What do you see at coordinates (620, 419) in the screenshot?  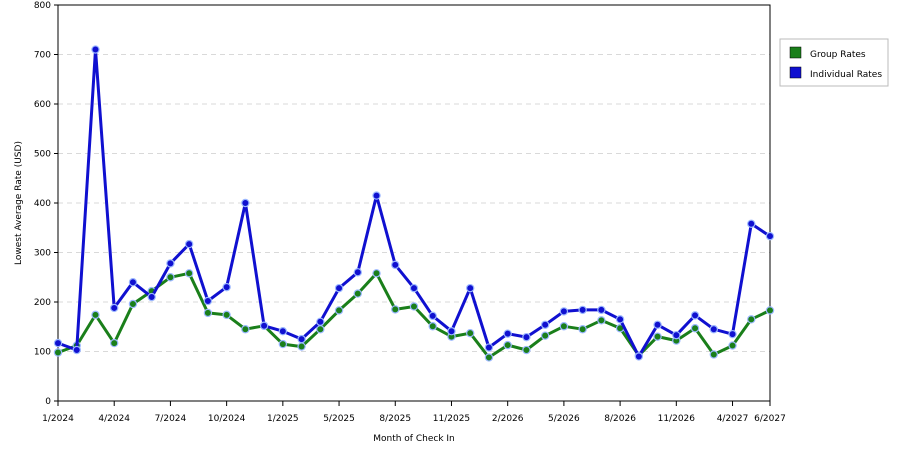 I see `x-tick-label: 8/2026` at bounding box center [620, 419].